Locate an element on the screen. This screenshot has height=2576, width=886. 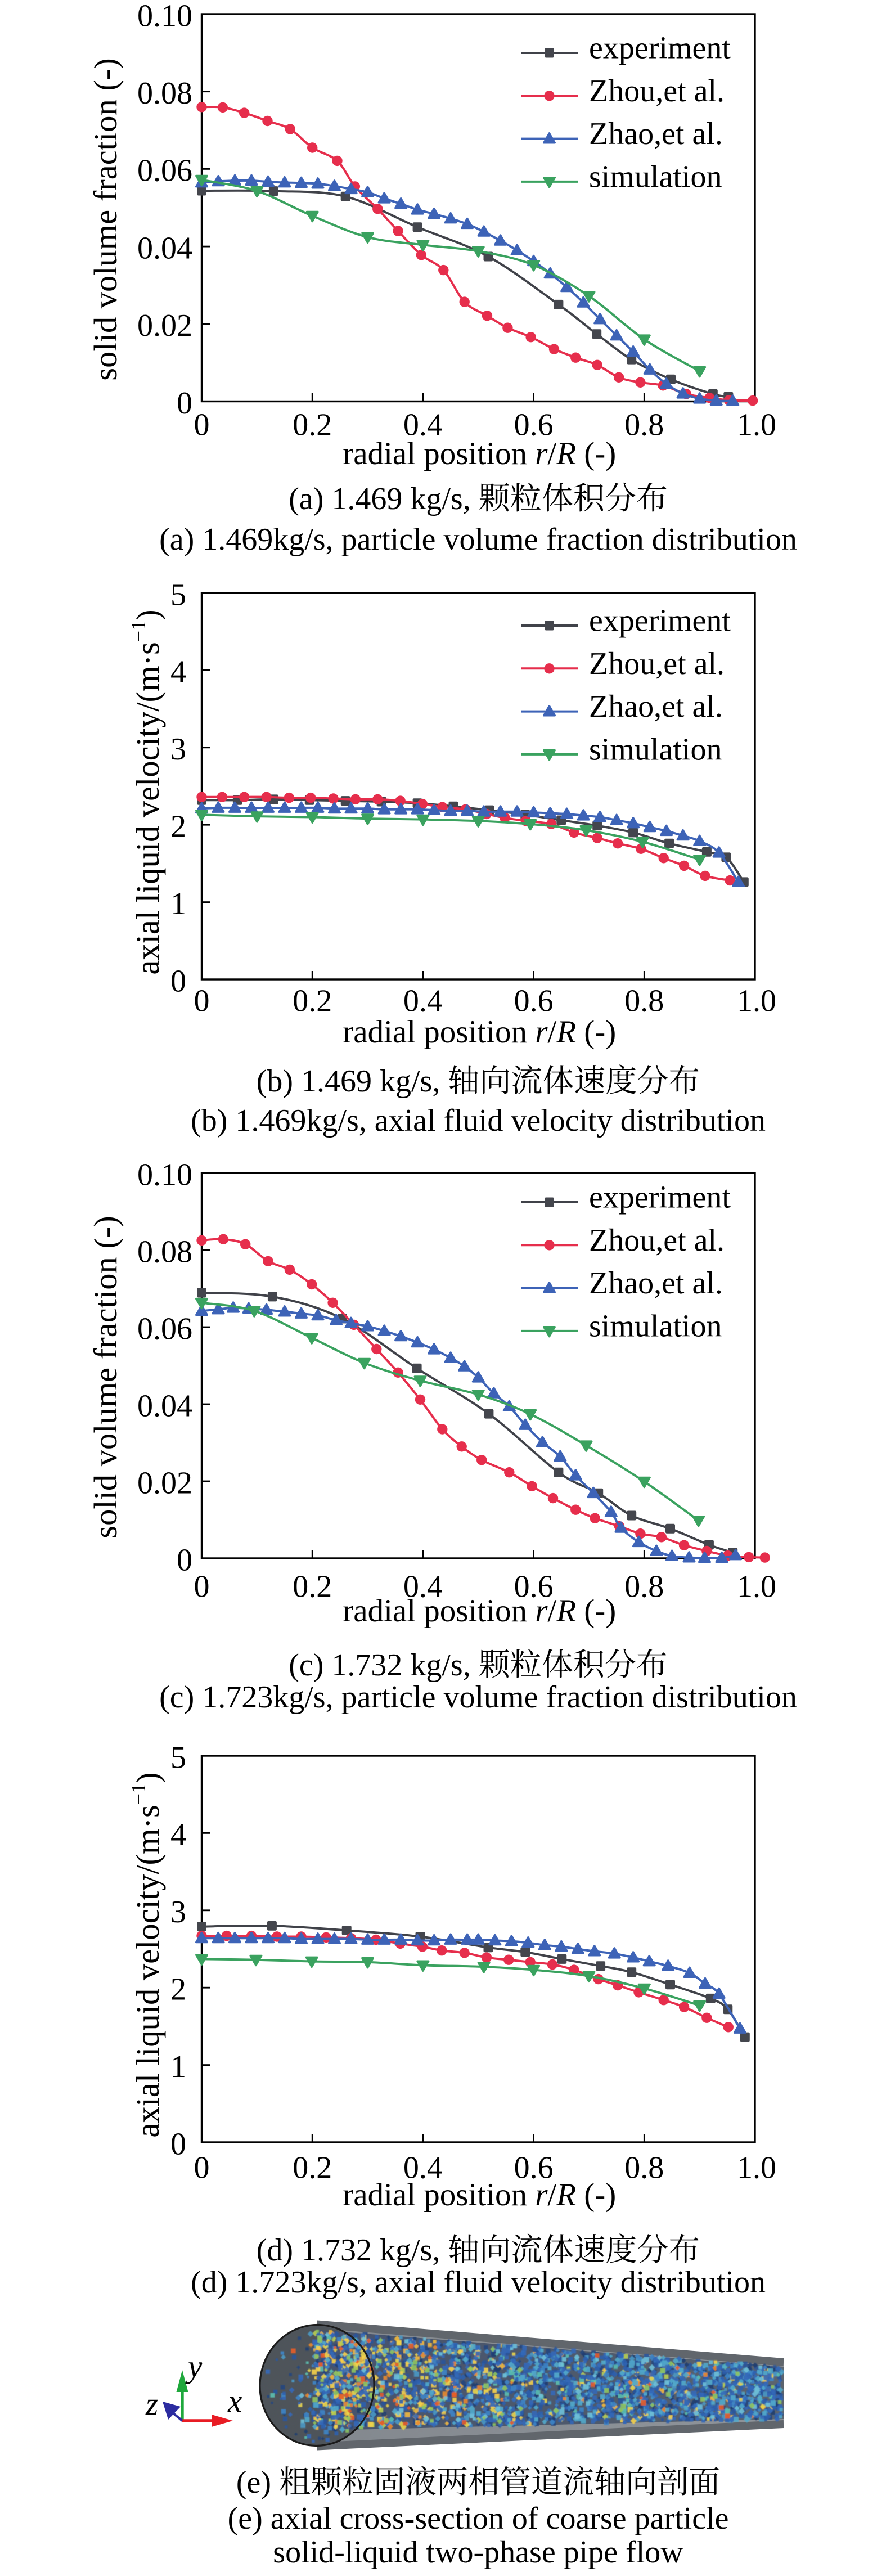
svg-text: (a) 1.469 kg/s, is located at coordinates (384, 499).